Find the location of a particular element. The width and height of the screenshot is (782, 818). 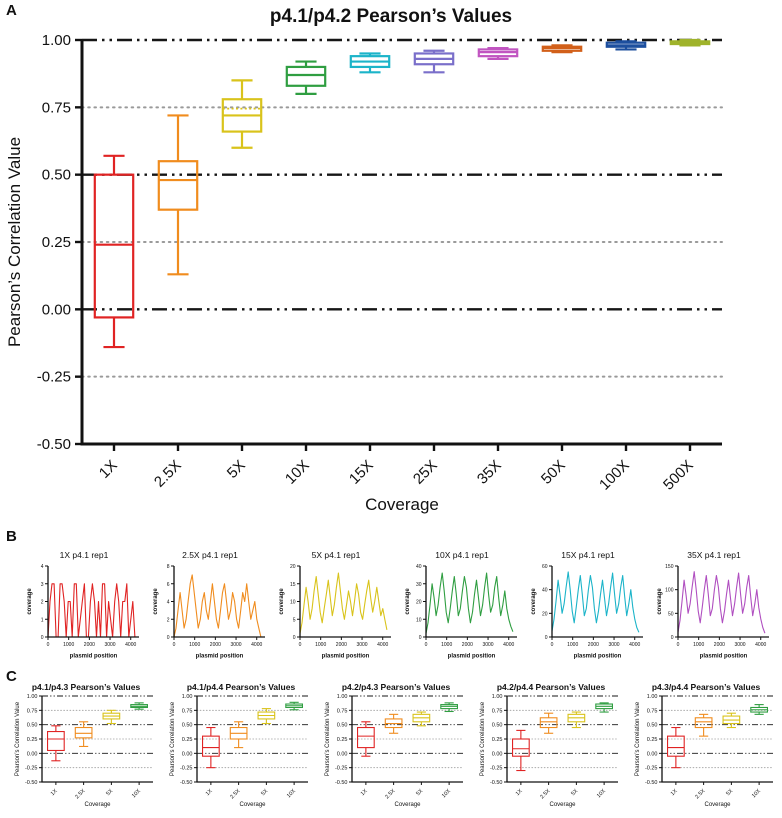

svg-text: 3000 is located at coordinates (109, 645).